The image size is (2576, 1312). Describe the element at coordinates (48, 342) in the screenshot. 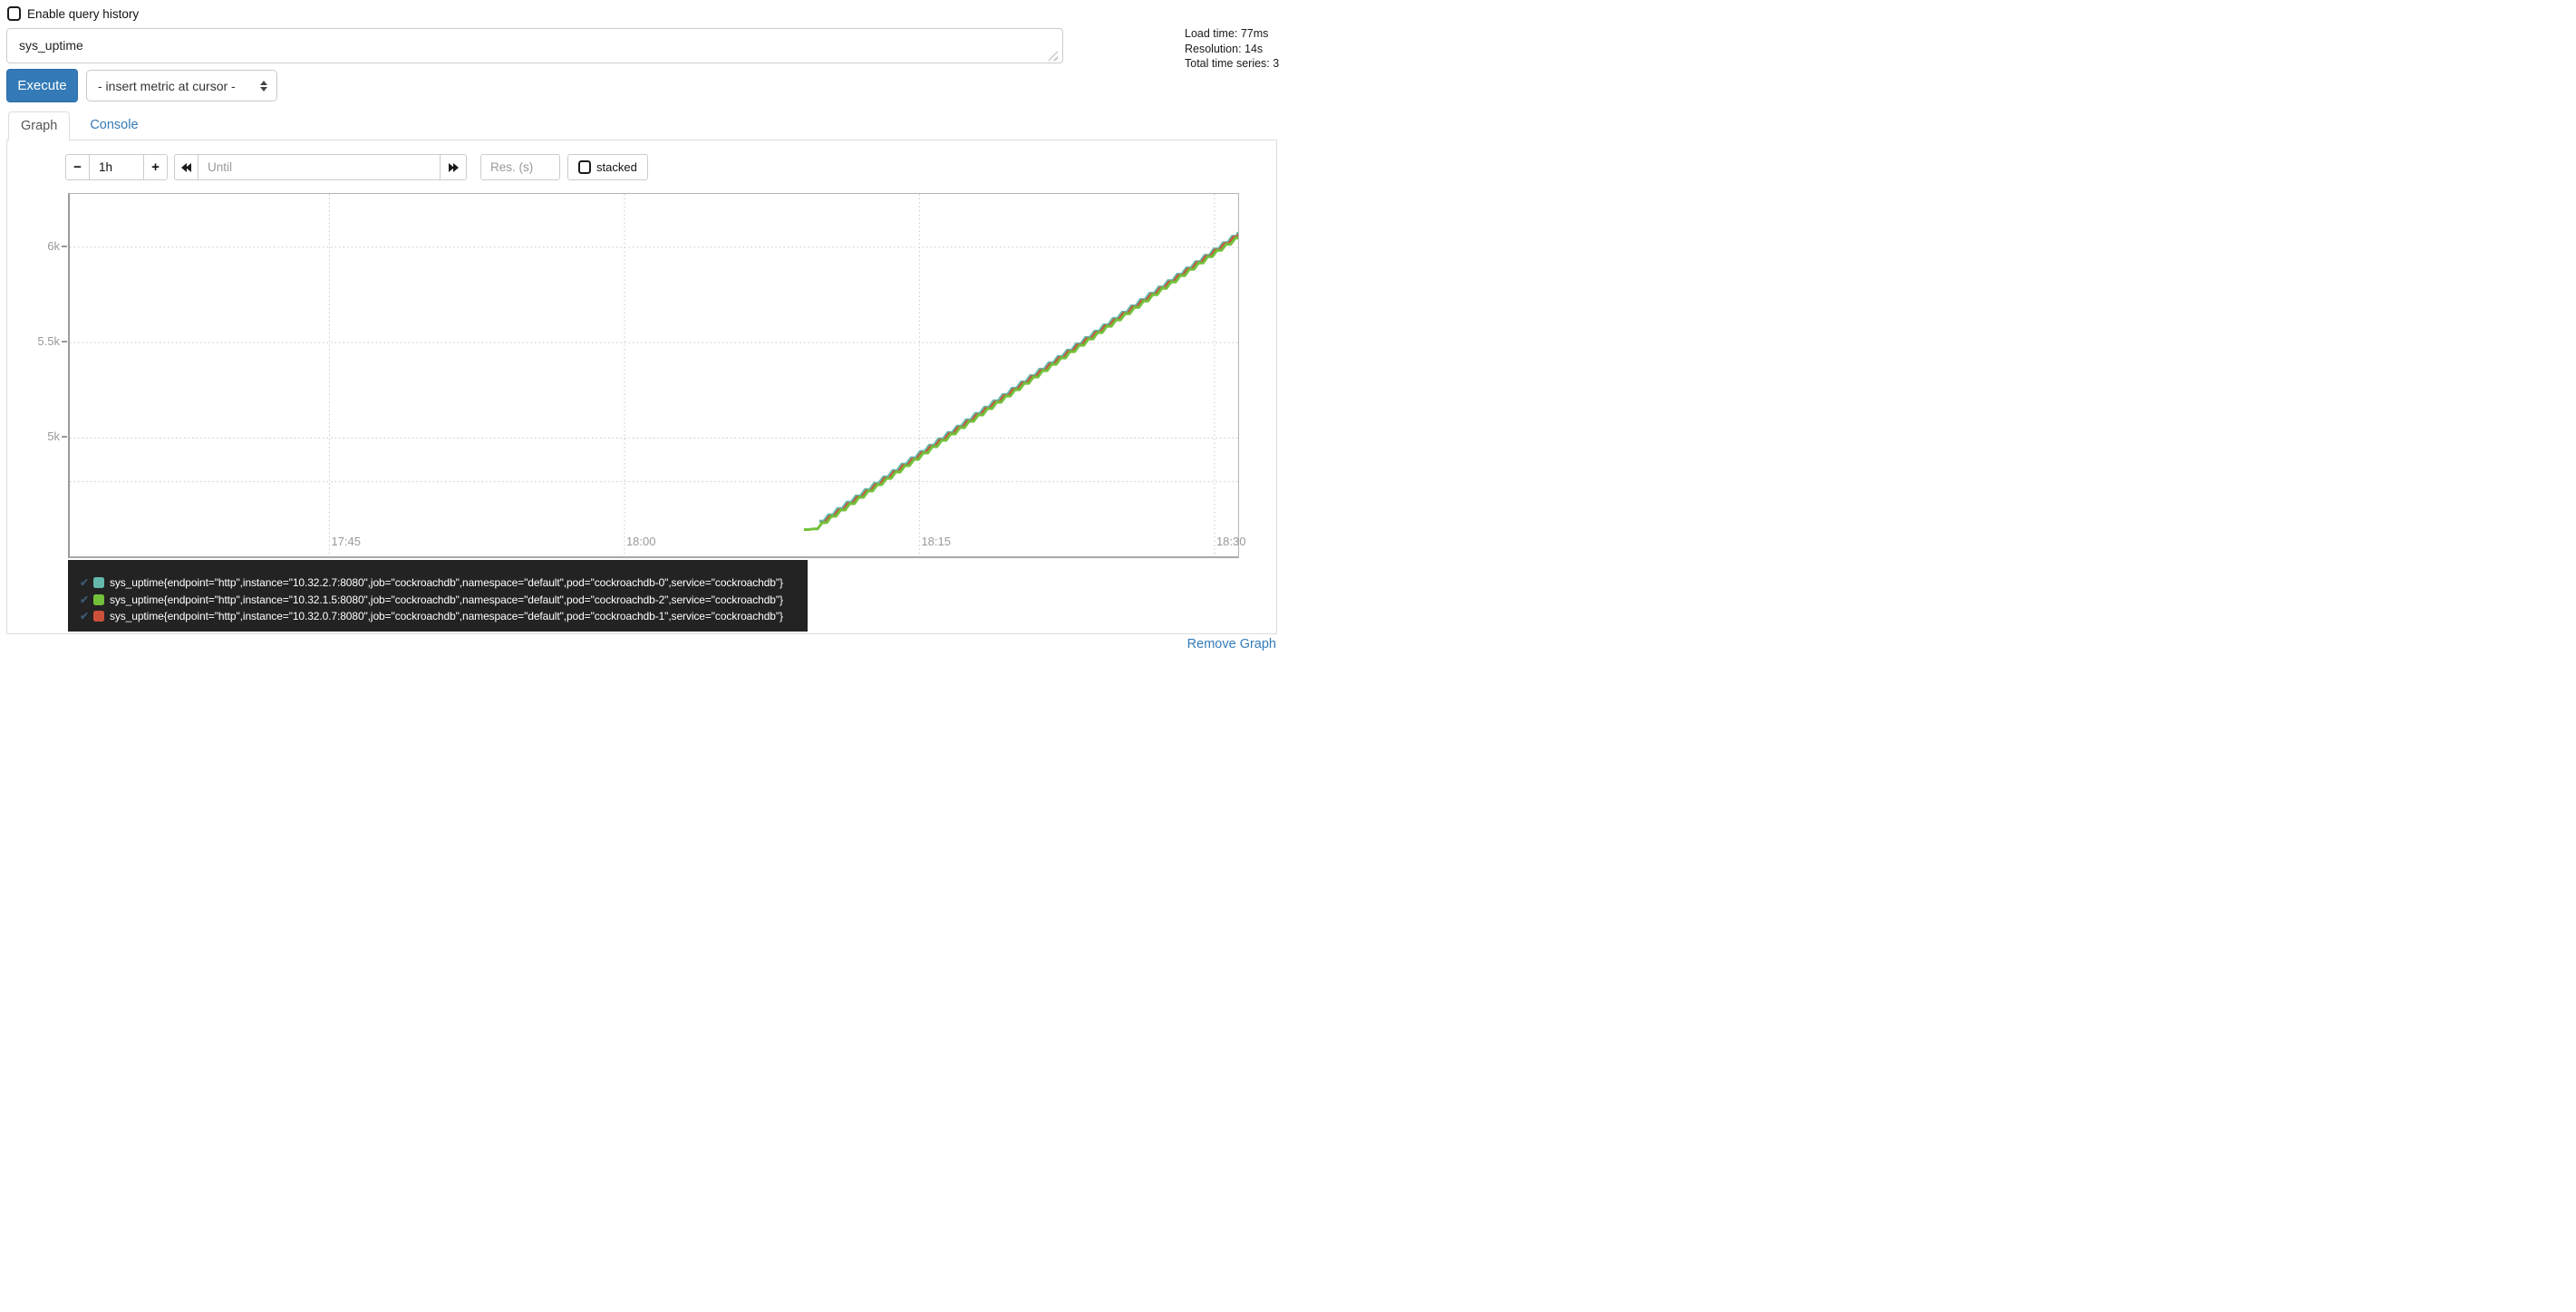

I see `y-axis-label: 5.5k` at that location.